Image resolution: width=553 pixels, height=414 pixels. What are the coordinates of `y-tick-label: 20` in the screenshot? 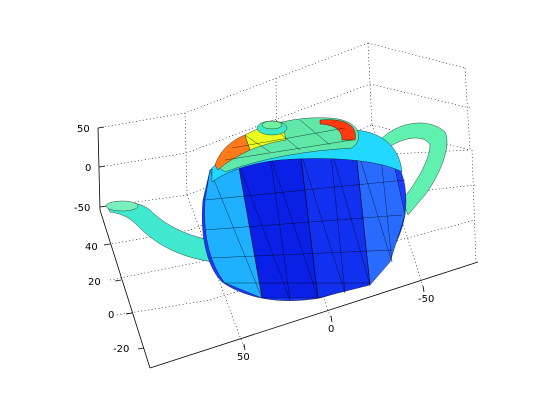 It's located at (94, 282).